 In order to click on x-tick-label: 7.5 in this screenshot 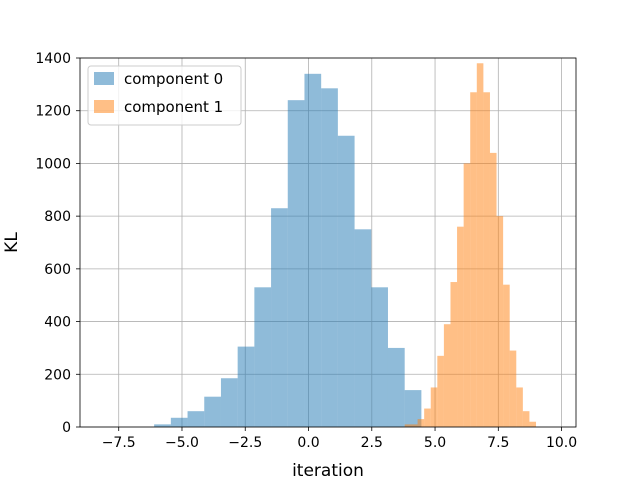, I will do `click(498, 443)`.